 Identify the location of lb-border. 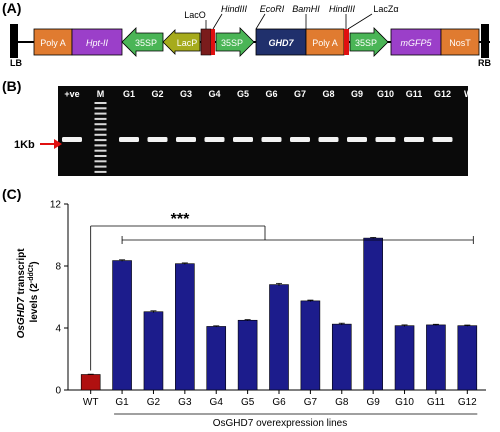
(14, 41).